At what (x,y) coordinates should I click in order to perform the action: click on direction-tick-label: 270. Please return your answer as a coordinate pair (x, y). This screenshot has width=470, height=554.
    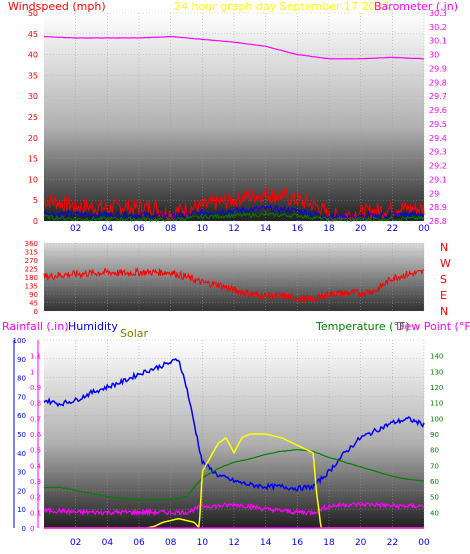
    Looking at the image, I should click on (31, 261).